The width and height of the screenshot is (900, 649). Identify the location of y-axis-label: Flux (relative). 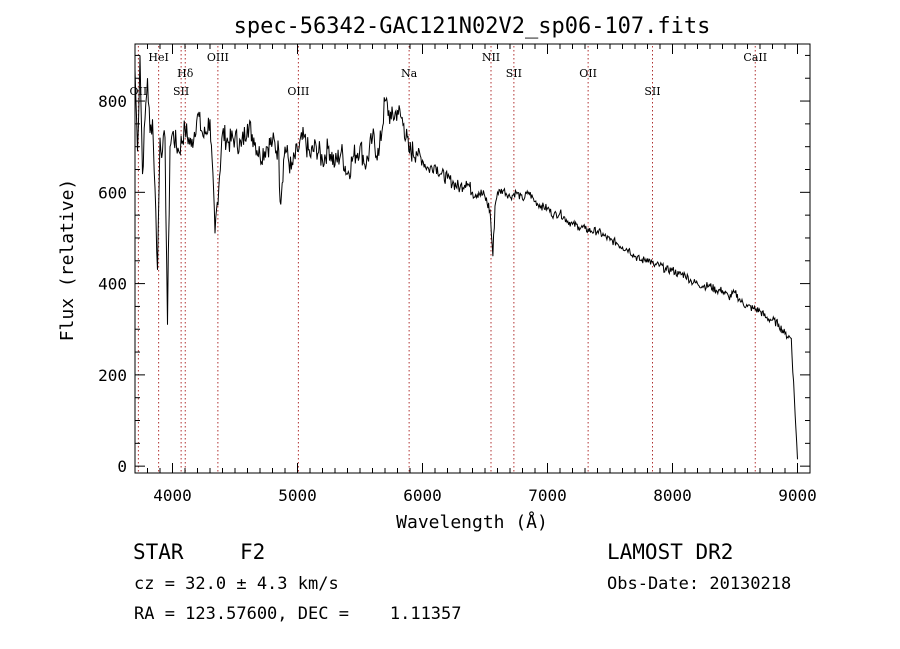
(67, 260).